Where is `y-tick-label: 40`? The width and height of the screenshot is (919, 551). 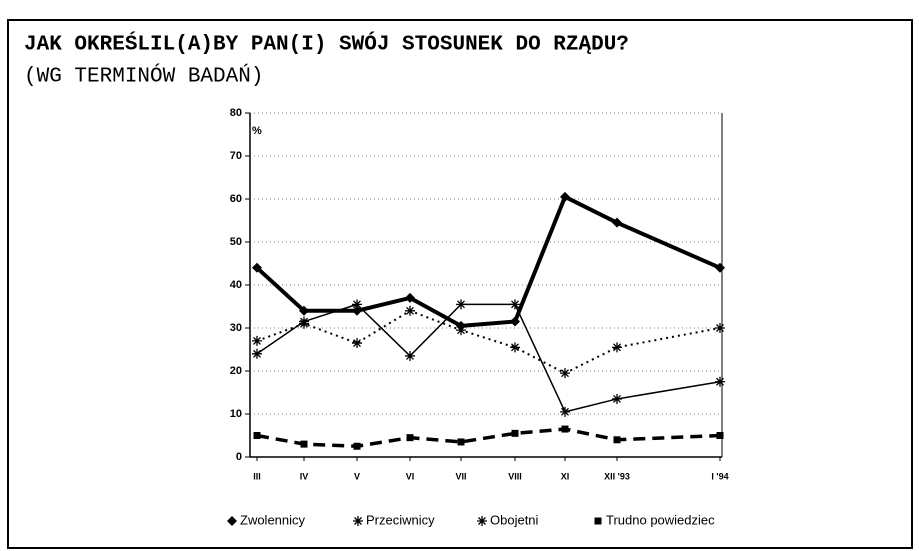
y-tick-label: 40 is located at coordinates (236, 285).